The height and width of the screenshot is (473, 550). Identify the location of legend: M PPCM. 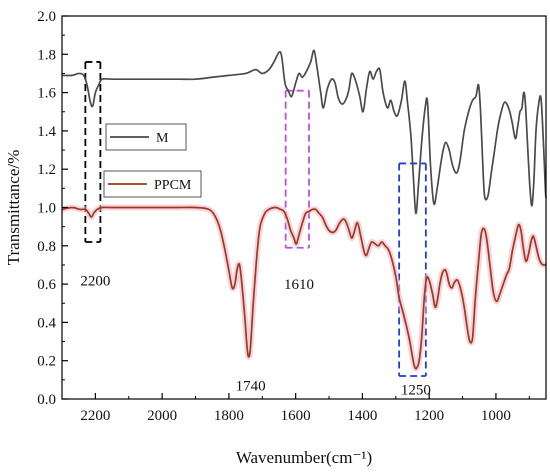
(152, 160).